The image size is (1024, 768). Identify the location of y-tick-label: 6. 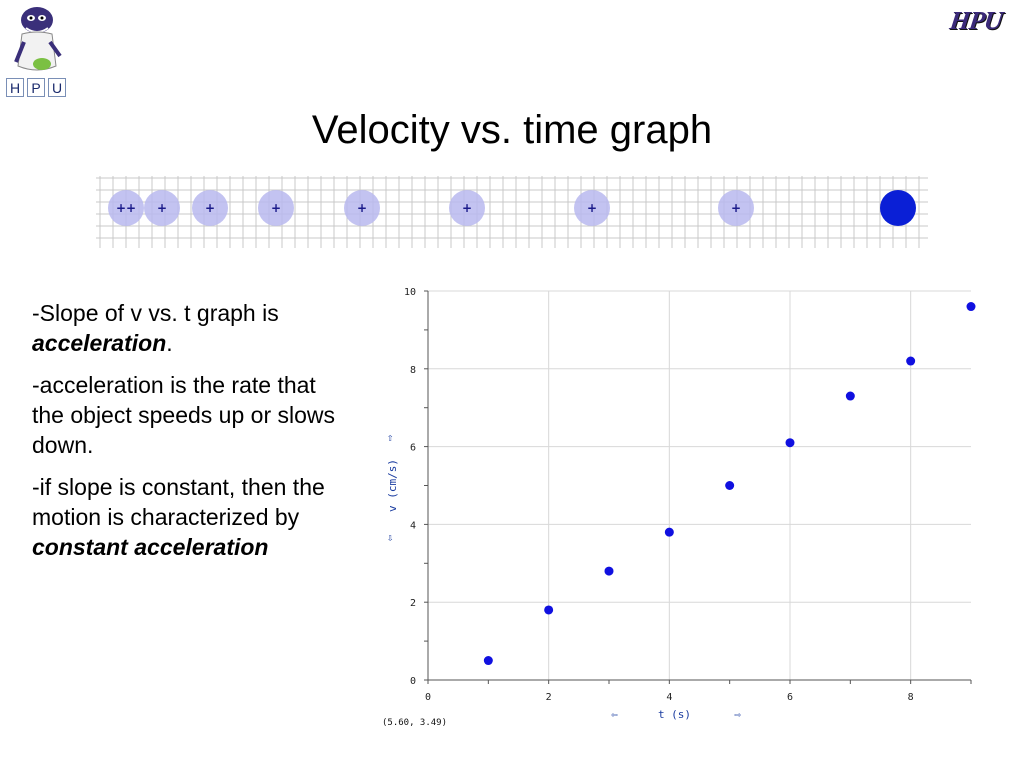
(413, 448).